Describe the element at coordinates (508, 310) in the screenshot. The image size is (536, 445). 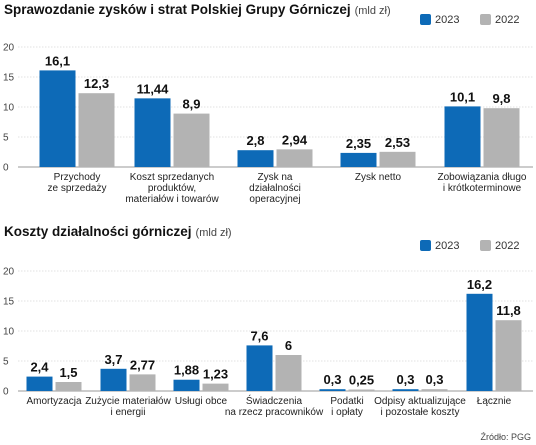
I see `data-label-2022-7: 11,8` at that location.